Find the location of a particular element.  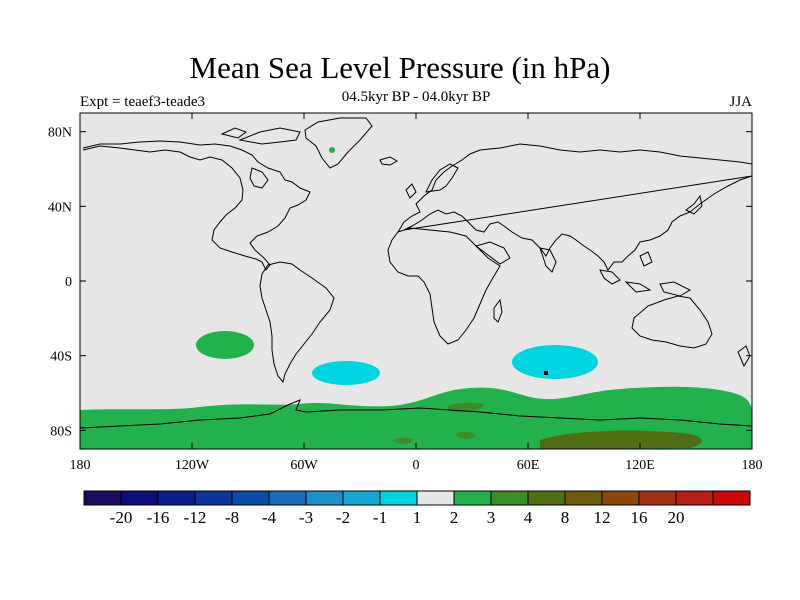

plot-subtitle: 04.5kyr BP - 04.0kyr BP is located at coordinates (416, 97).